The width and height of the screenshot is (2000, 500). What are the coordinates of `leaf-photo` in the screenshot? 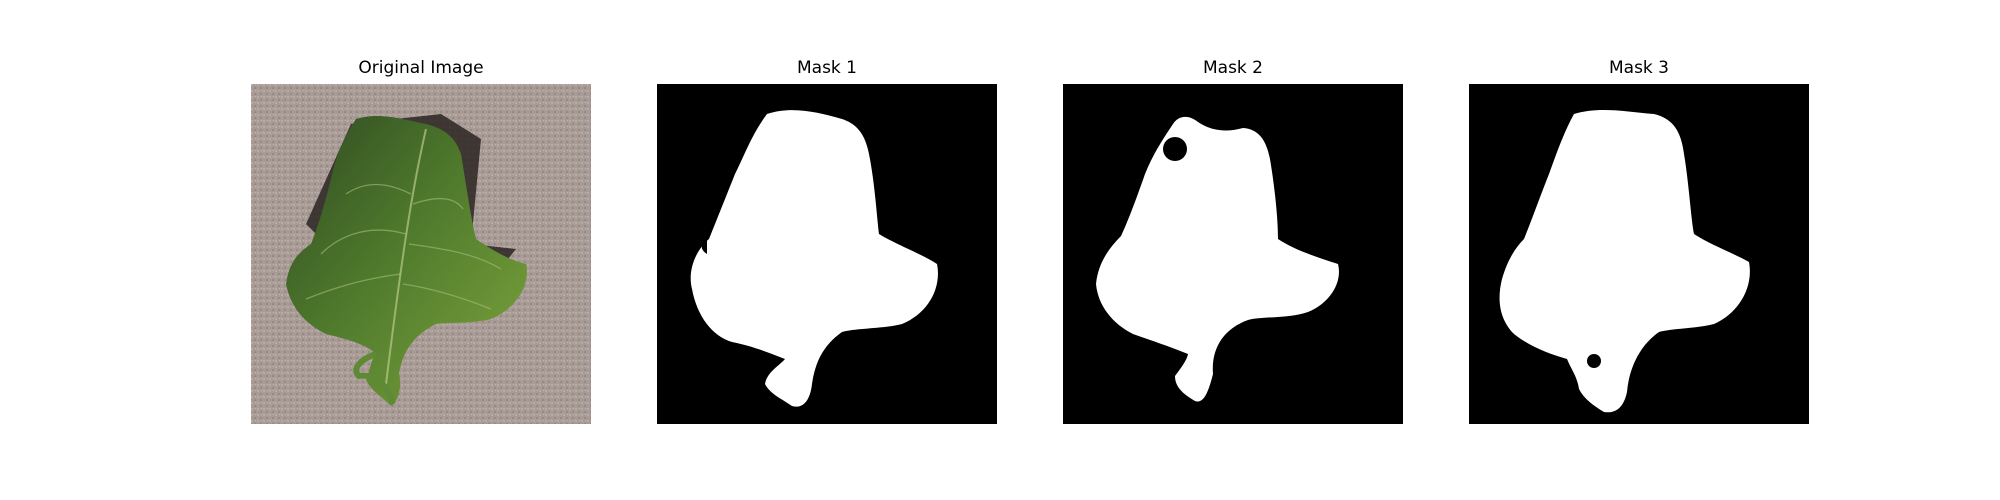 It's located at (421, 254).